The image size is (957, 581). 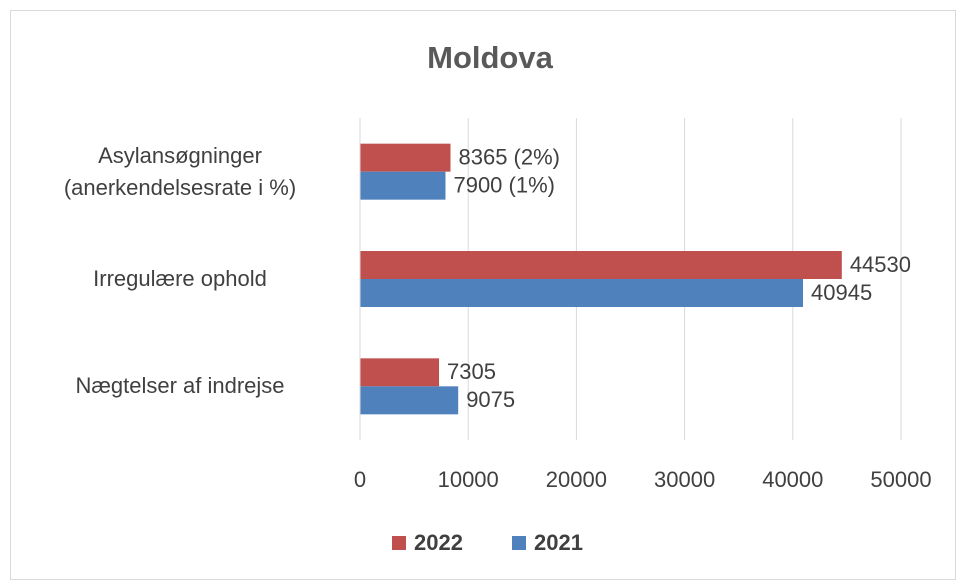 What do you see at coordinates (438, 542) in the screenshot?
I see `legend-label: 2022` at bounding box center [438, 542].